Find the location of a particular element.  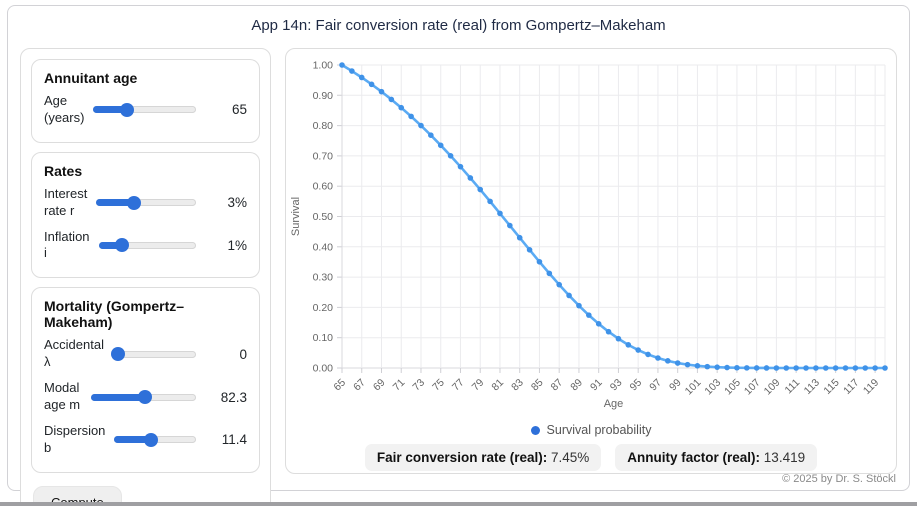

annuity-factor-badge: Annuity factor (real): 13.419 is located at coordinates (716, 457).